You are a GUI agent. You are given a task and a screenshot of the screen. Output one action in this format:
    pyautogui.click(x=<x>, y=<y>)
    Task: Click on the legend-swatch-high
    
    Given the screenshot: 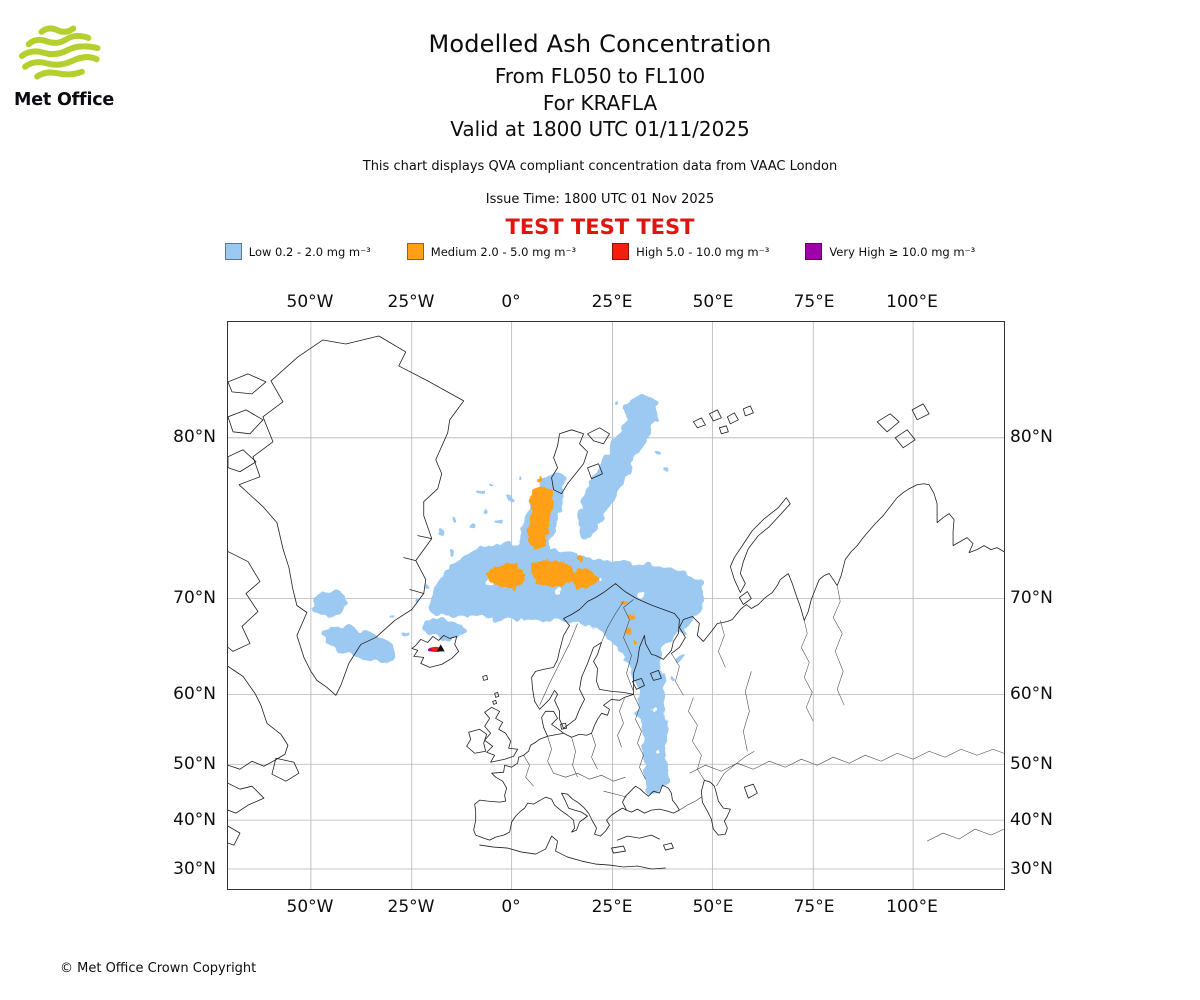 What is the action you would take?
    pyautogui.click(x=621, y=251)
    